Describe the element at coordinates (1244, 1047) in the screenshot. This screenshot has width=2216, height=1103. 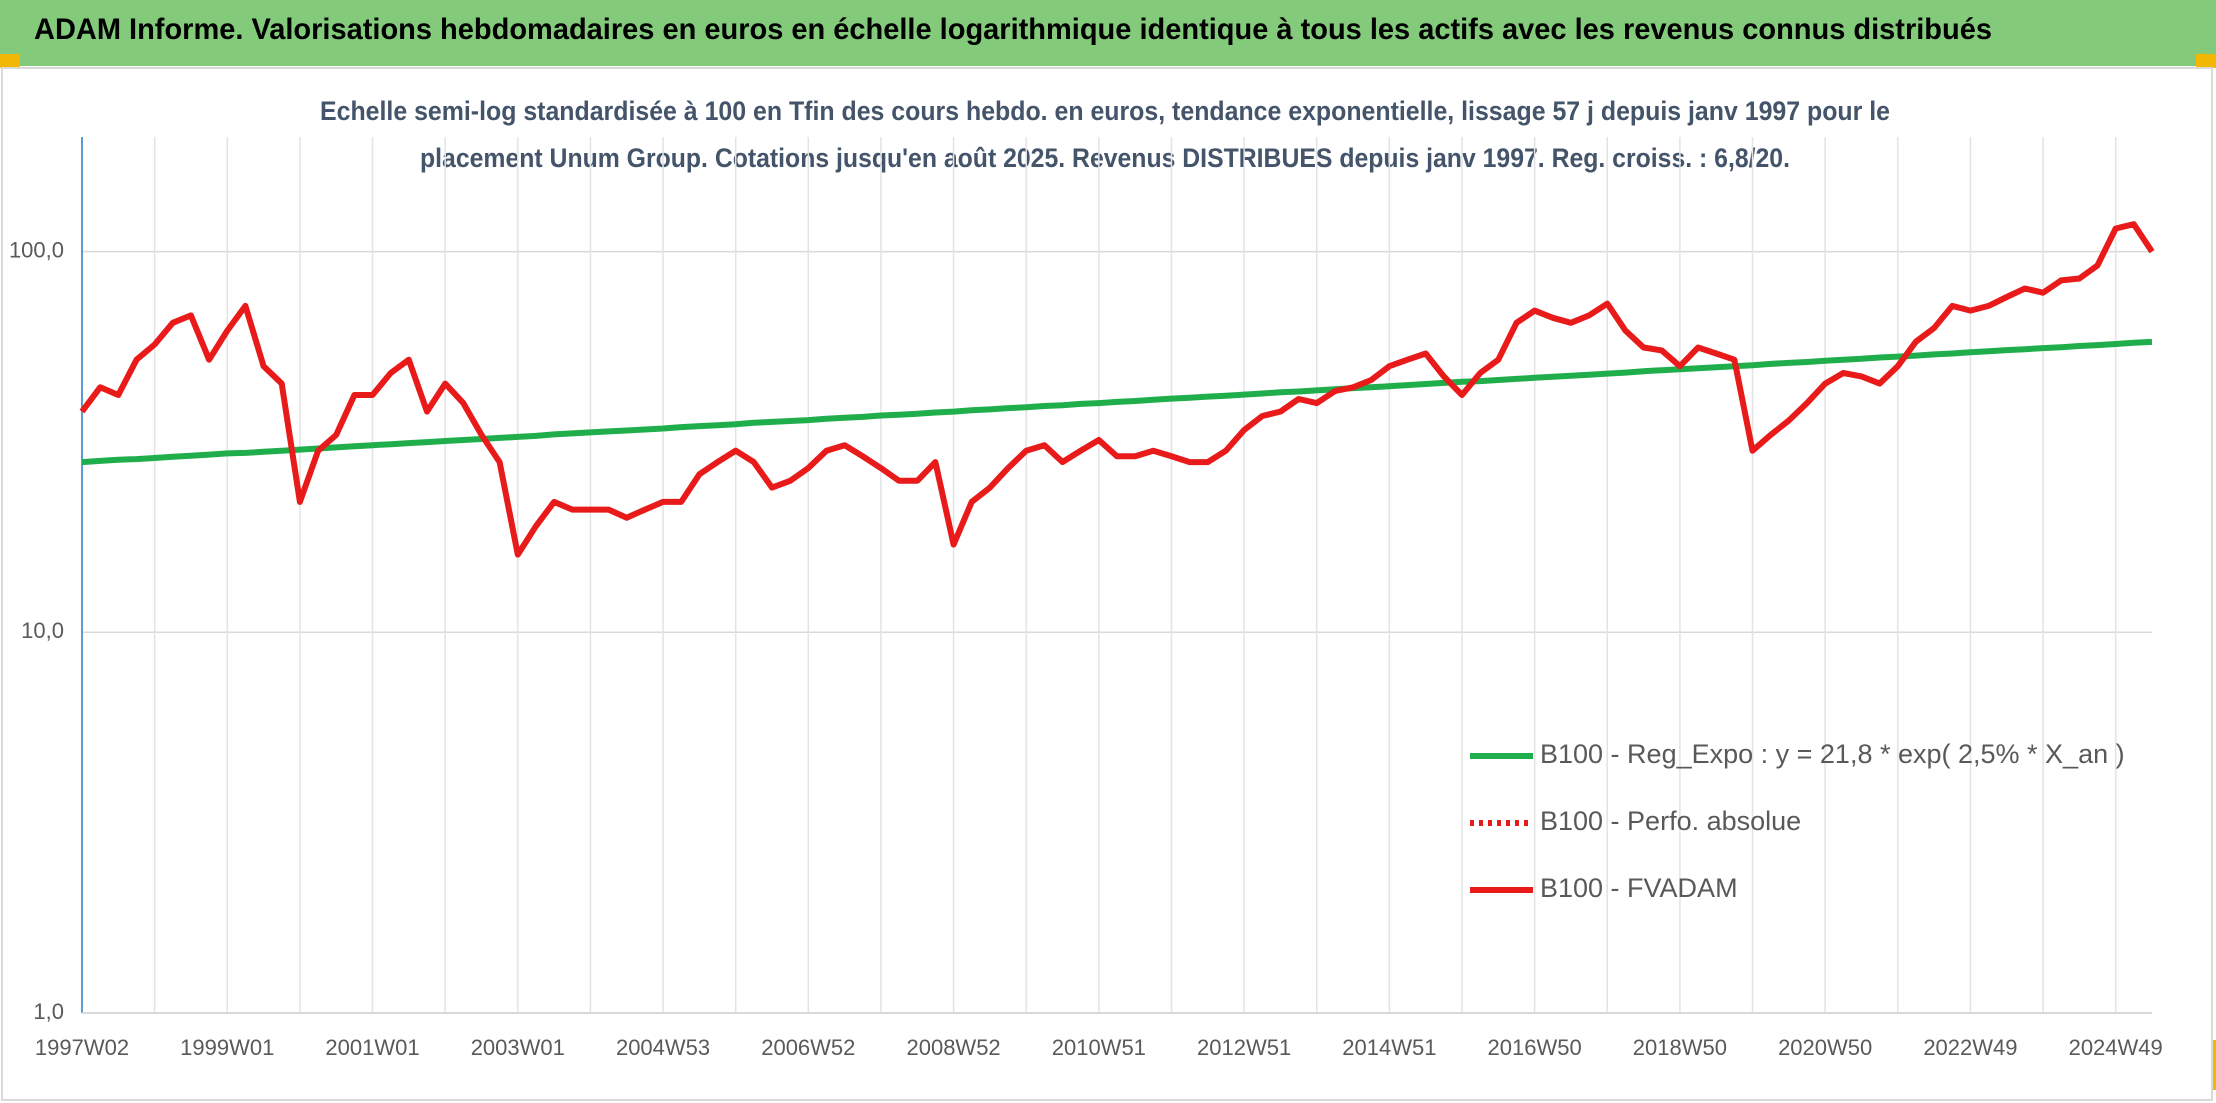
I see `x-tick-label: 2012W51` at that location.